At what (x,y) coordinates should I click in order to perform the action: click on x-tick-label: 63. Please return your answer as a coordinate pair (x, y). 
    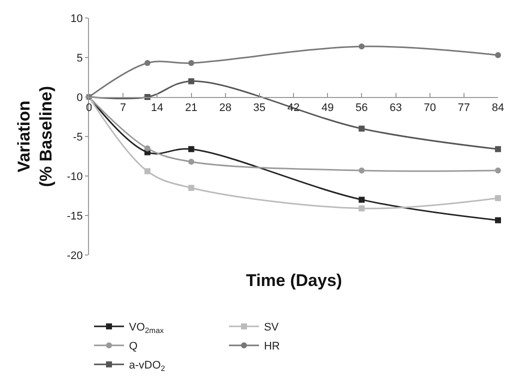
    Looking at the image, I should click on (396, 108).